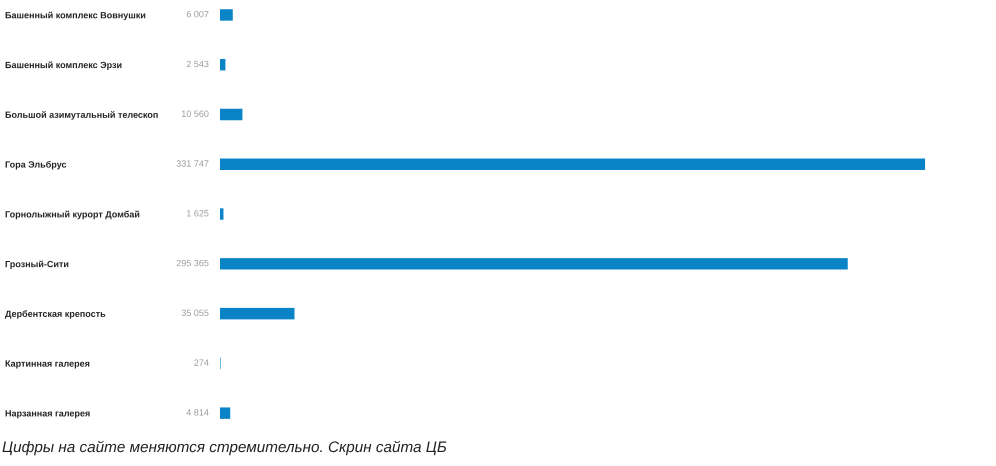 The height and width of the screenshot is (466, 996). I want to click on y-tick-label: Горнолыжный курорт Домбай, so click(73, 215).